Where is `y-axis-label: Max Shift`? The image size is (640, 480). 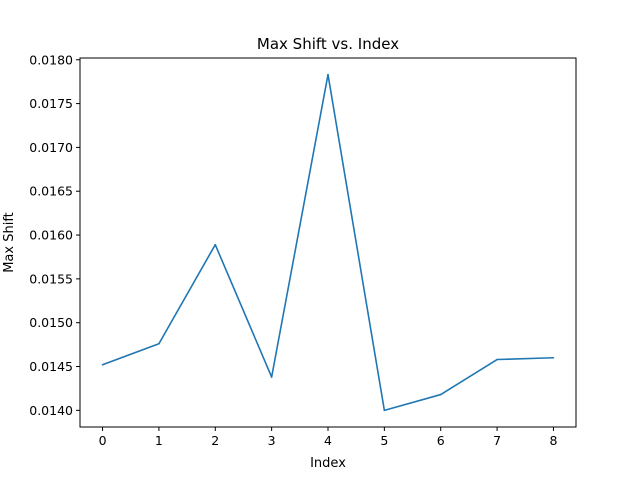 y-axis-label: Max Shift is located at coordinates (9, 242).